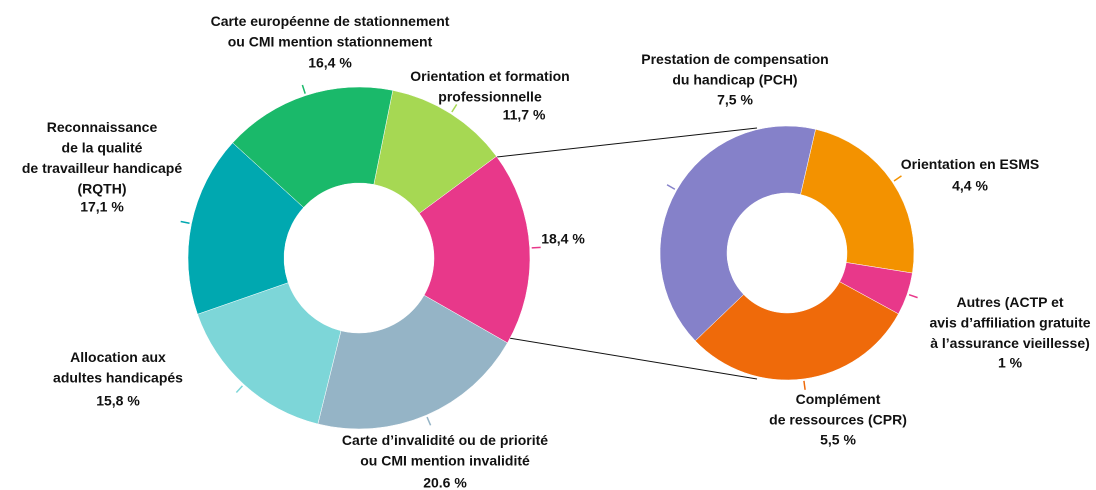 The image size is (1096, 490). I want to click on slice-label-line: avis d’affiliation gratuite, so click(1009, 322).